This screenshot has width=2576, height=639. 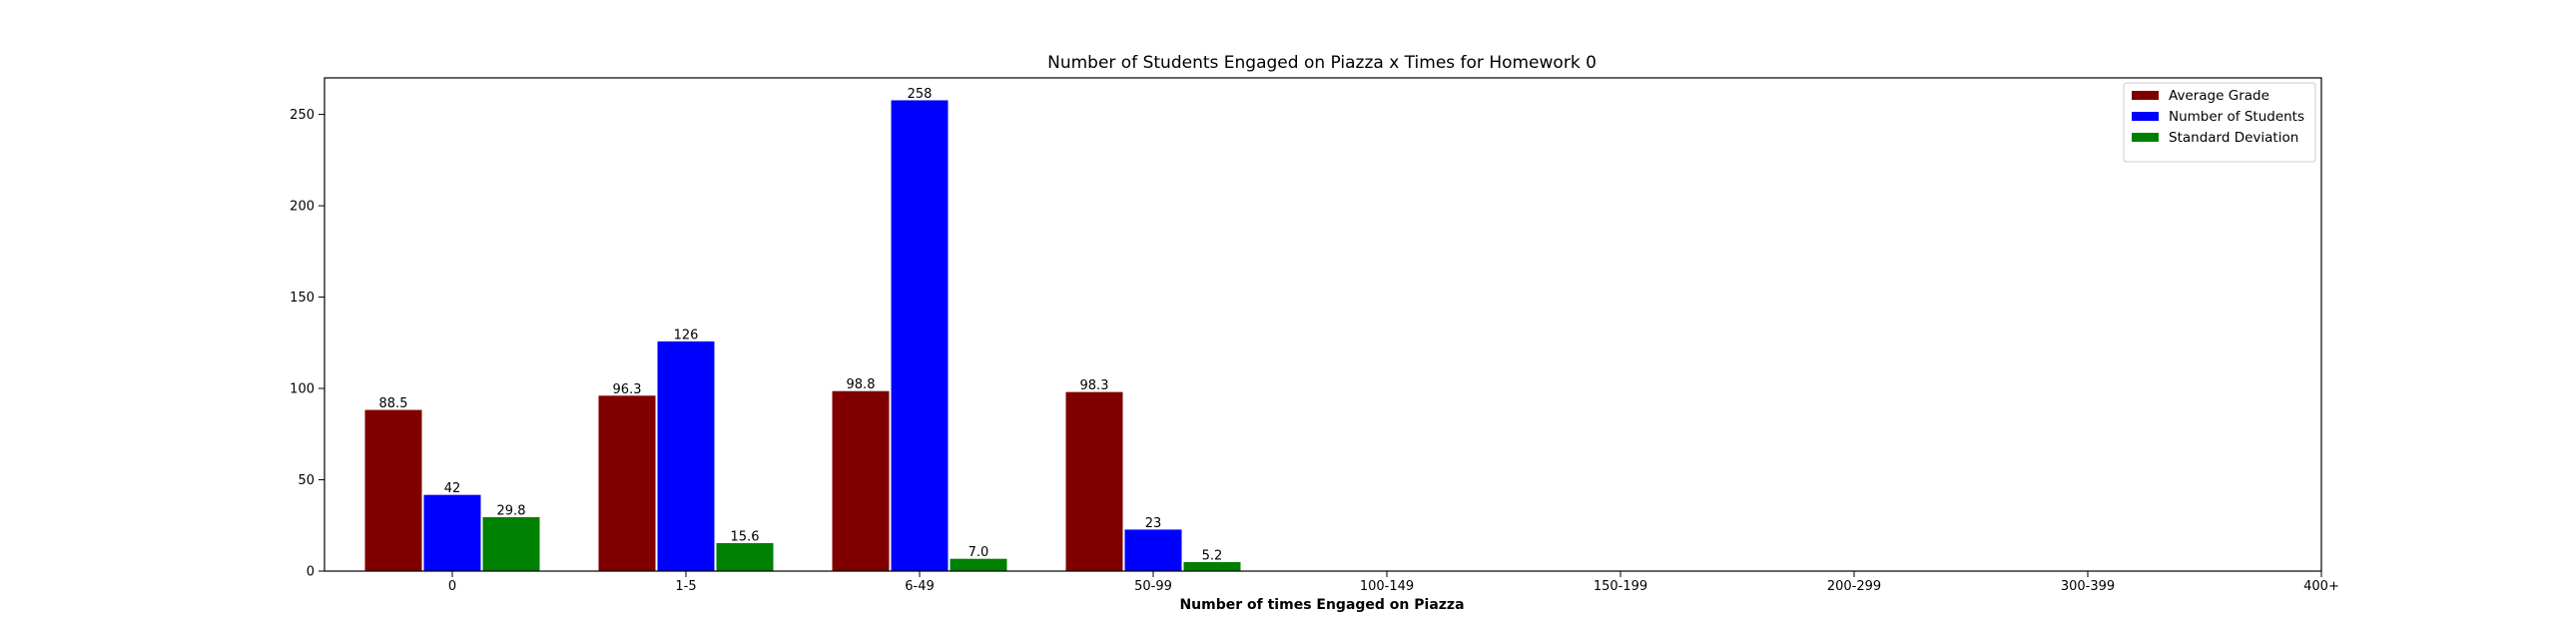 I want to click on data-label: 98.8, so click(x=861, y=384).